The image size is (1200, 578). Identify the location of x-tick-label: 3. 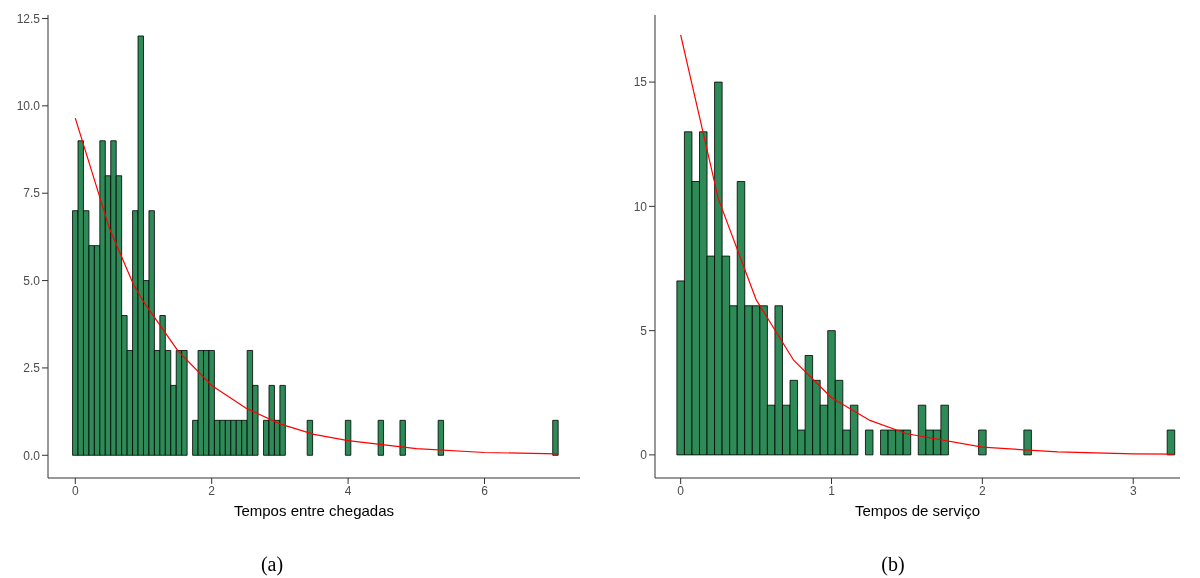
(1133, 490).